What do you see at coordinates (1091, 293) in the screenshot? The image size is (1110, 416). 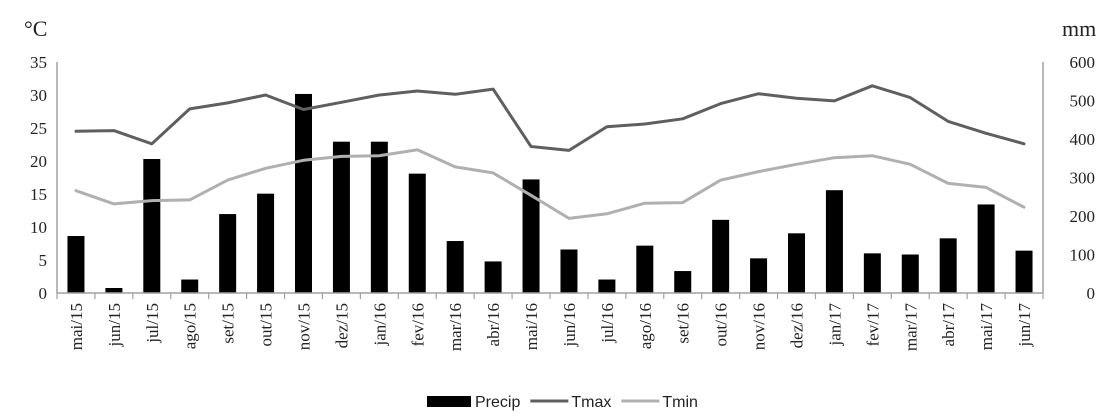 I see `right-tick-label: 0` at bounding box center [1091, 293].